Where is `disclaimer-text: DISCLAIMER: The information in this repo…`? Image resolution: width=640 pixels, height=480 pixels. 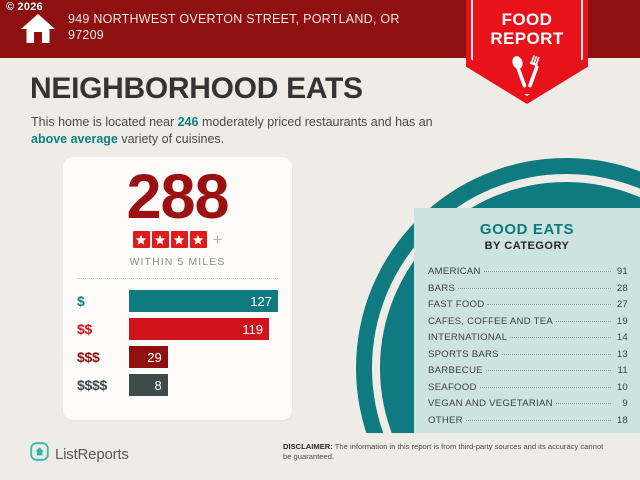 disclaimer-text: DISCLAIMER: The information in this repo… is located at coordinates (448, 452).